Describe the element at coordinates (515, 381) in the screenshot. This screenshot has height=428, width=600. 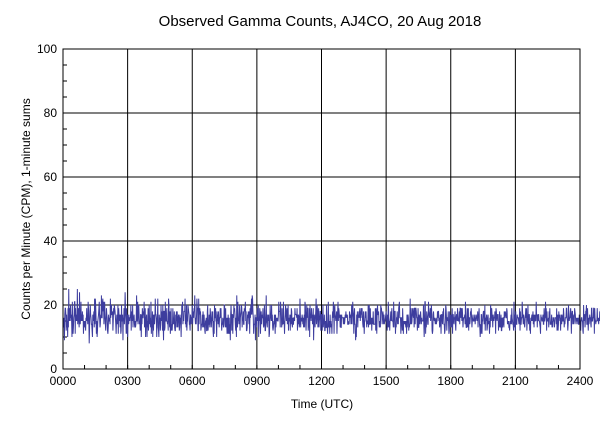
I see `x-tick-label: 2100` at that location.